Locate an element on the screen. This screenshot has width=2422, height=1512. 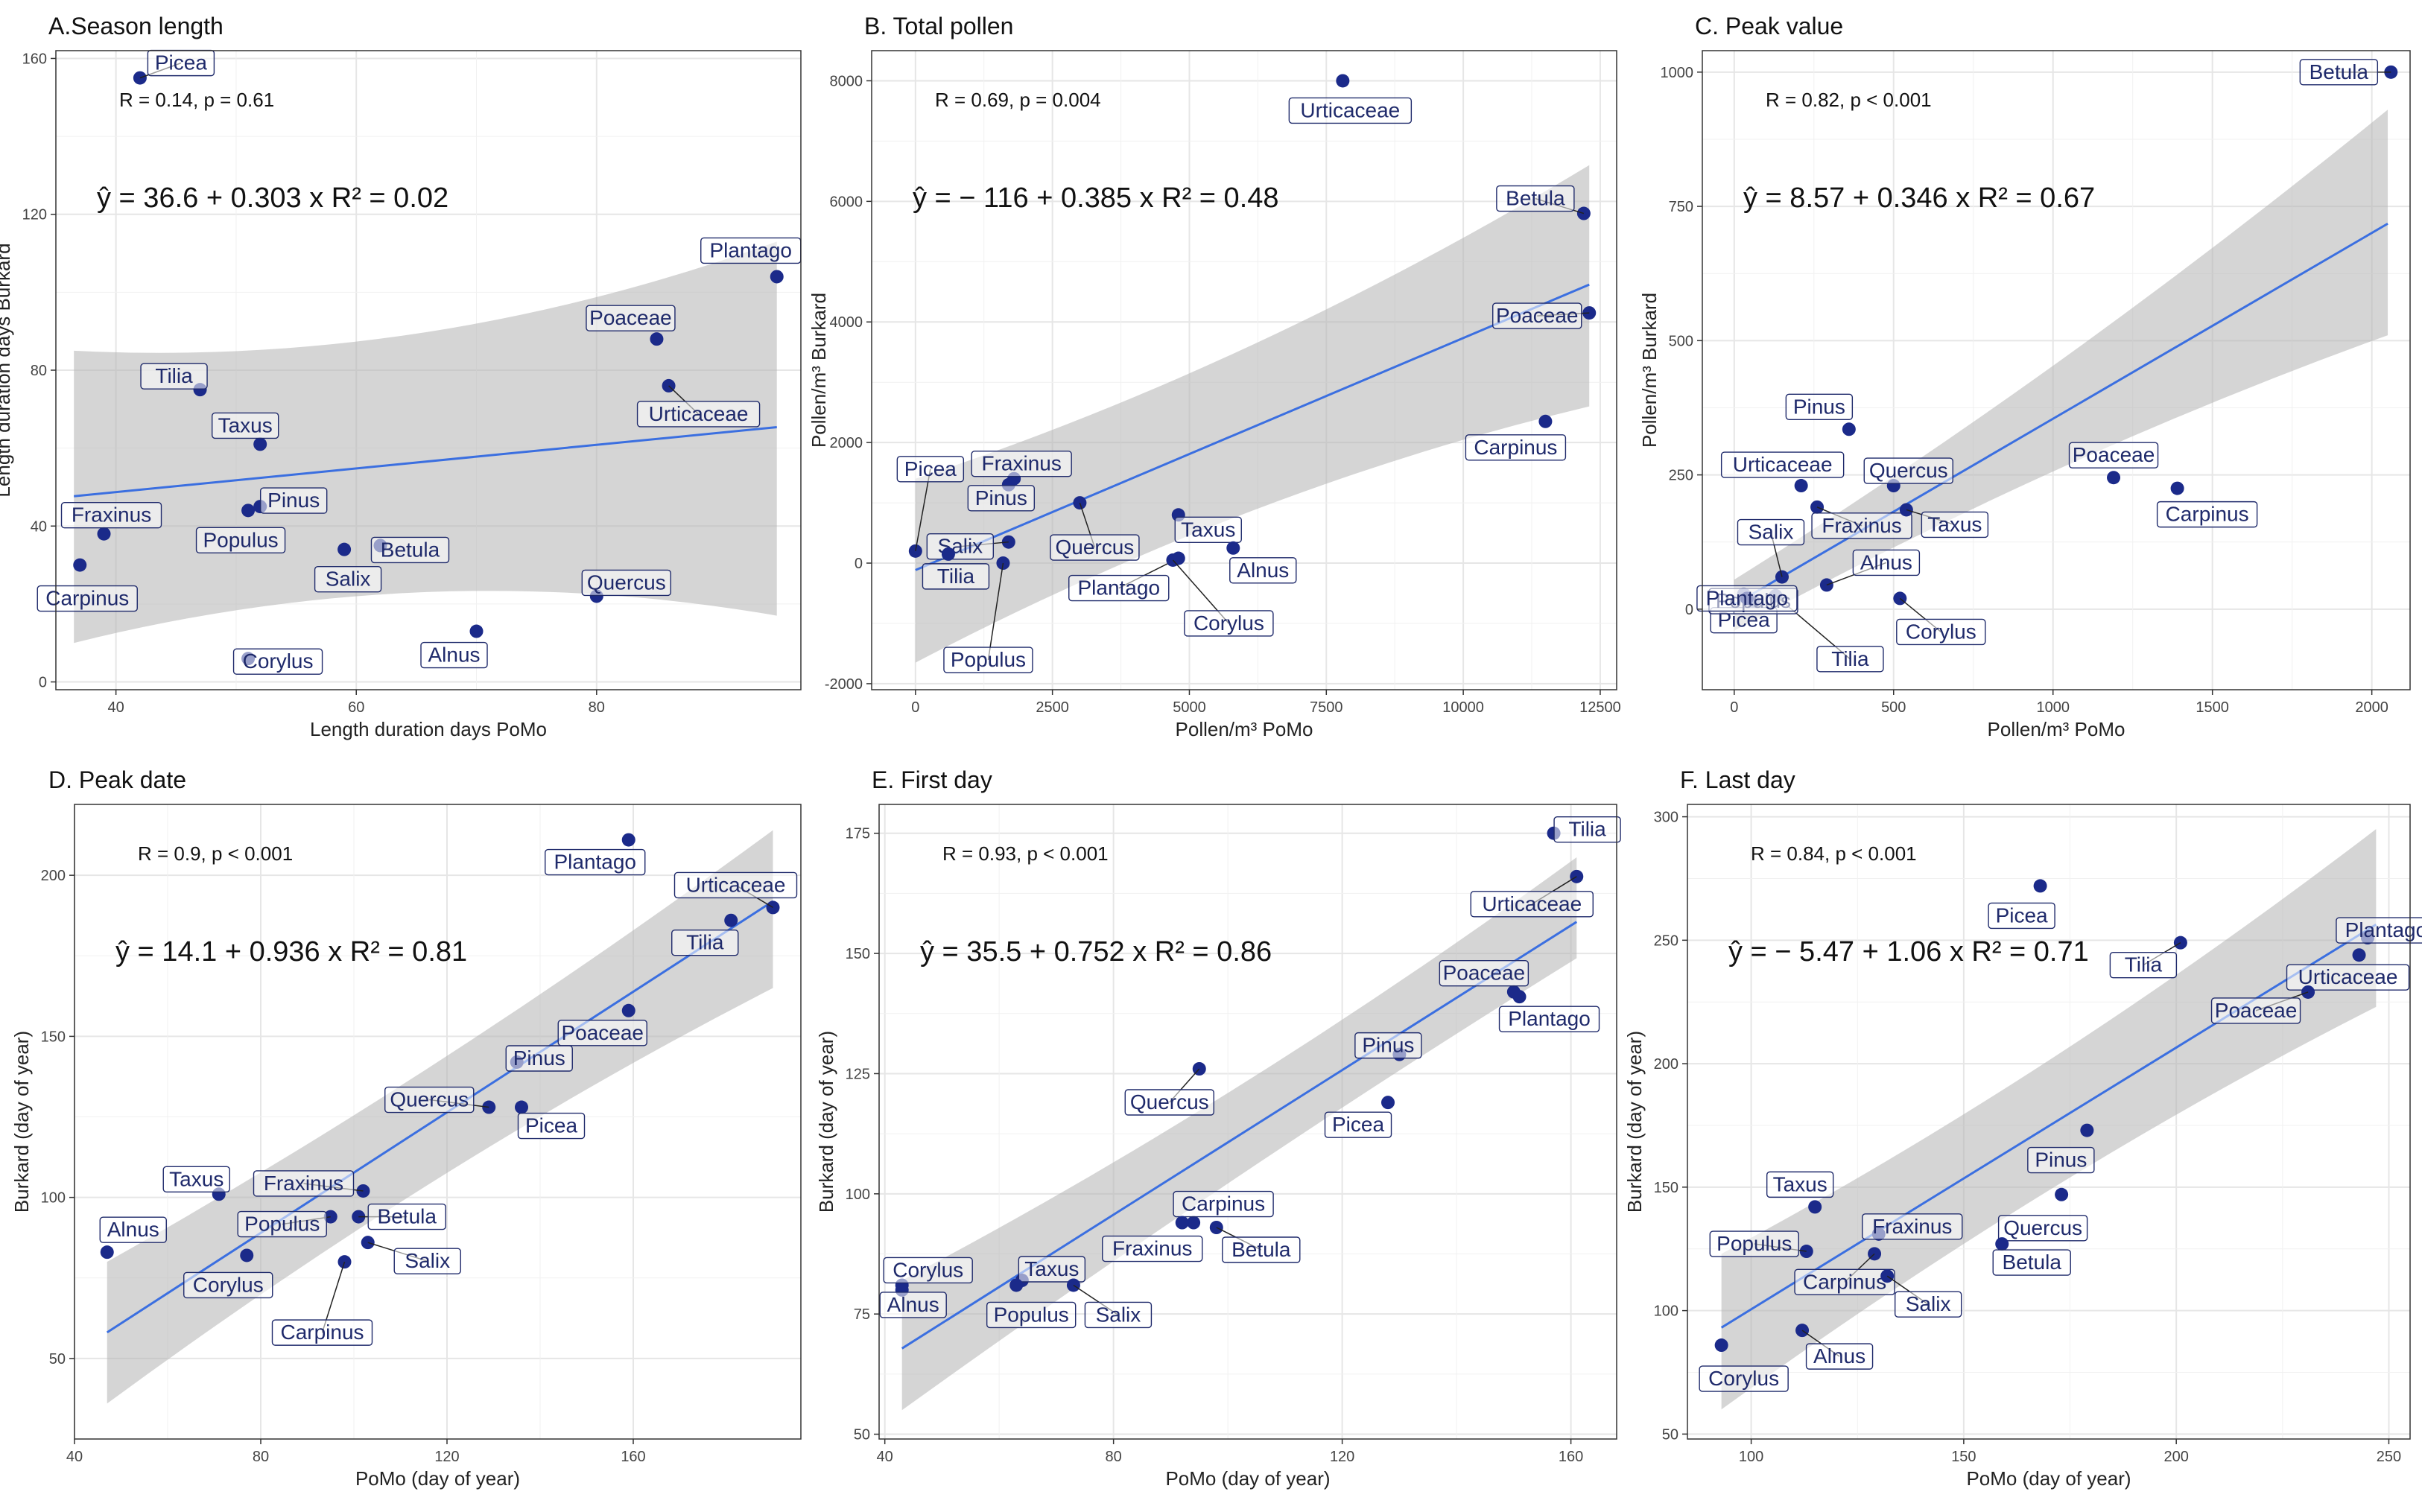
x-tick-label: 7500 is located at coordinates (1326, 707).